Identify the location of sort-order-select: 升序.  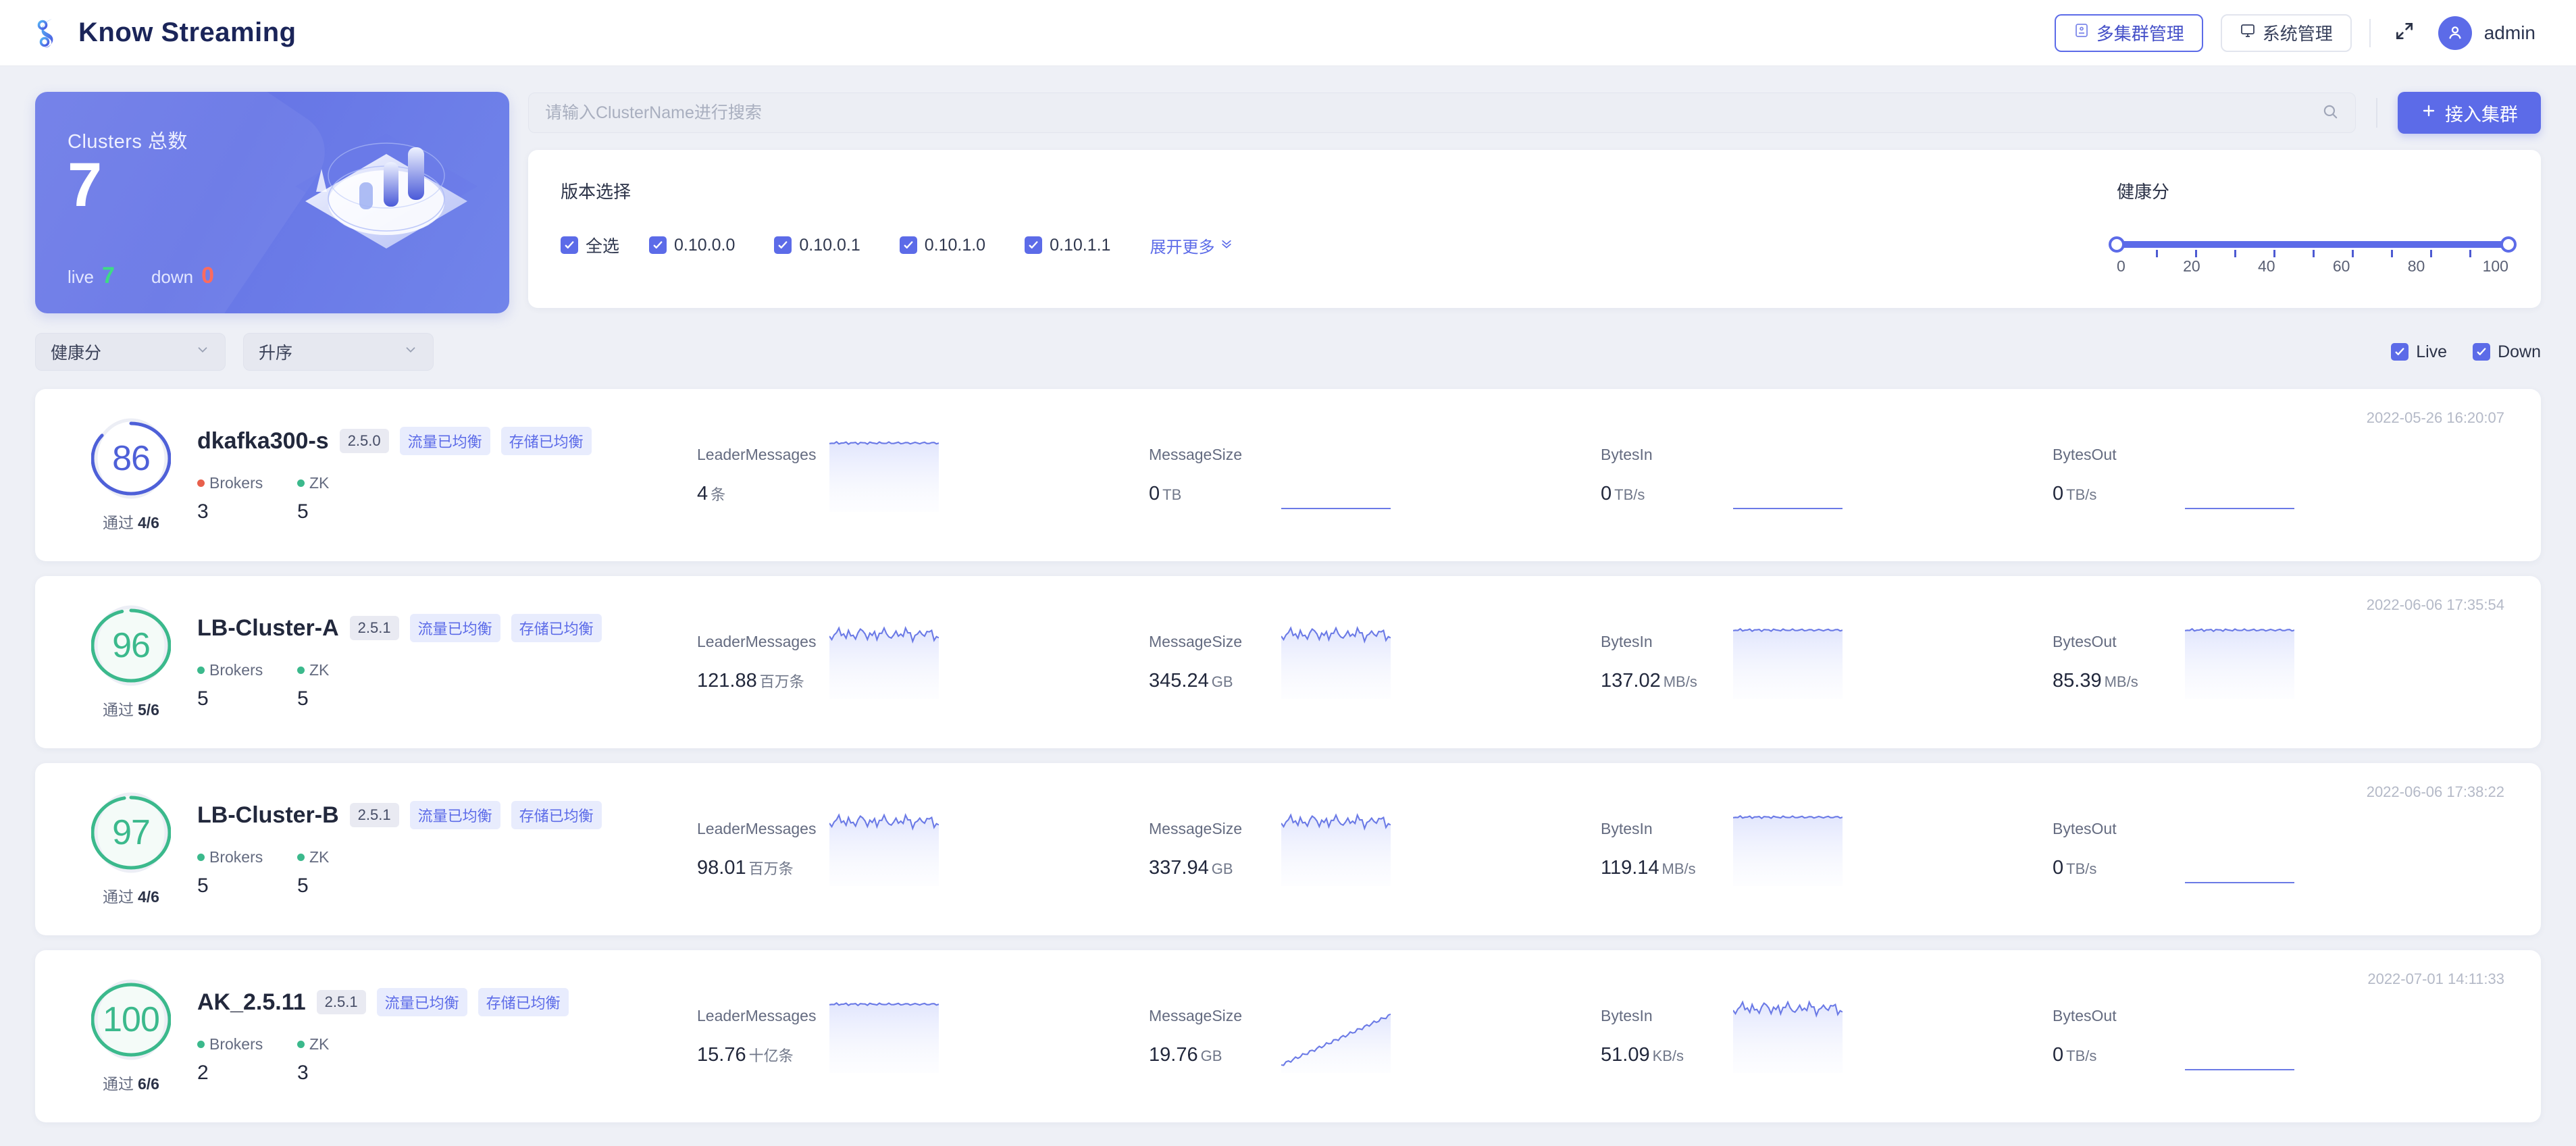
(338, 352).